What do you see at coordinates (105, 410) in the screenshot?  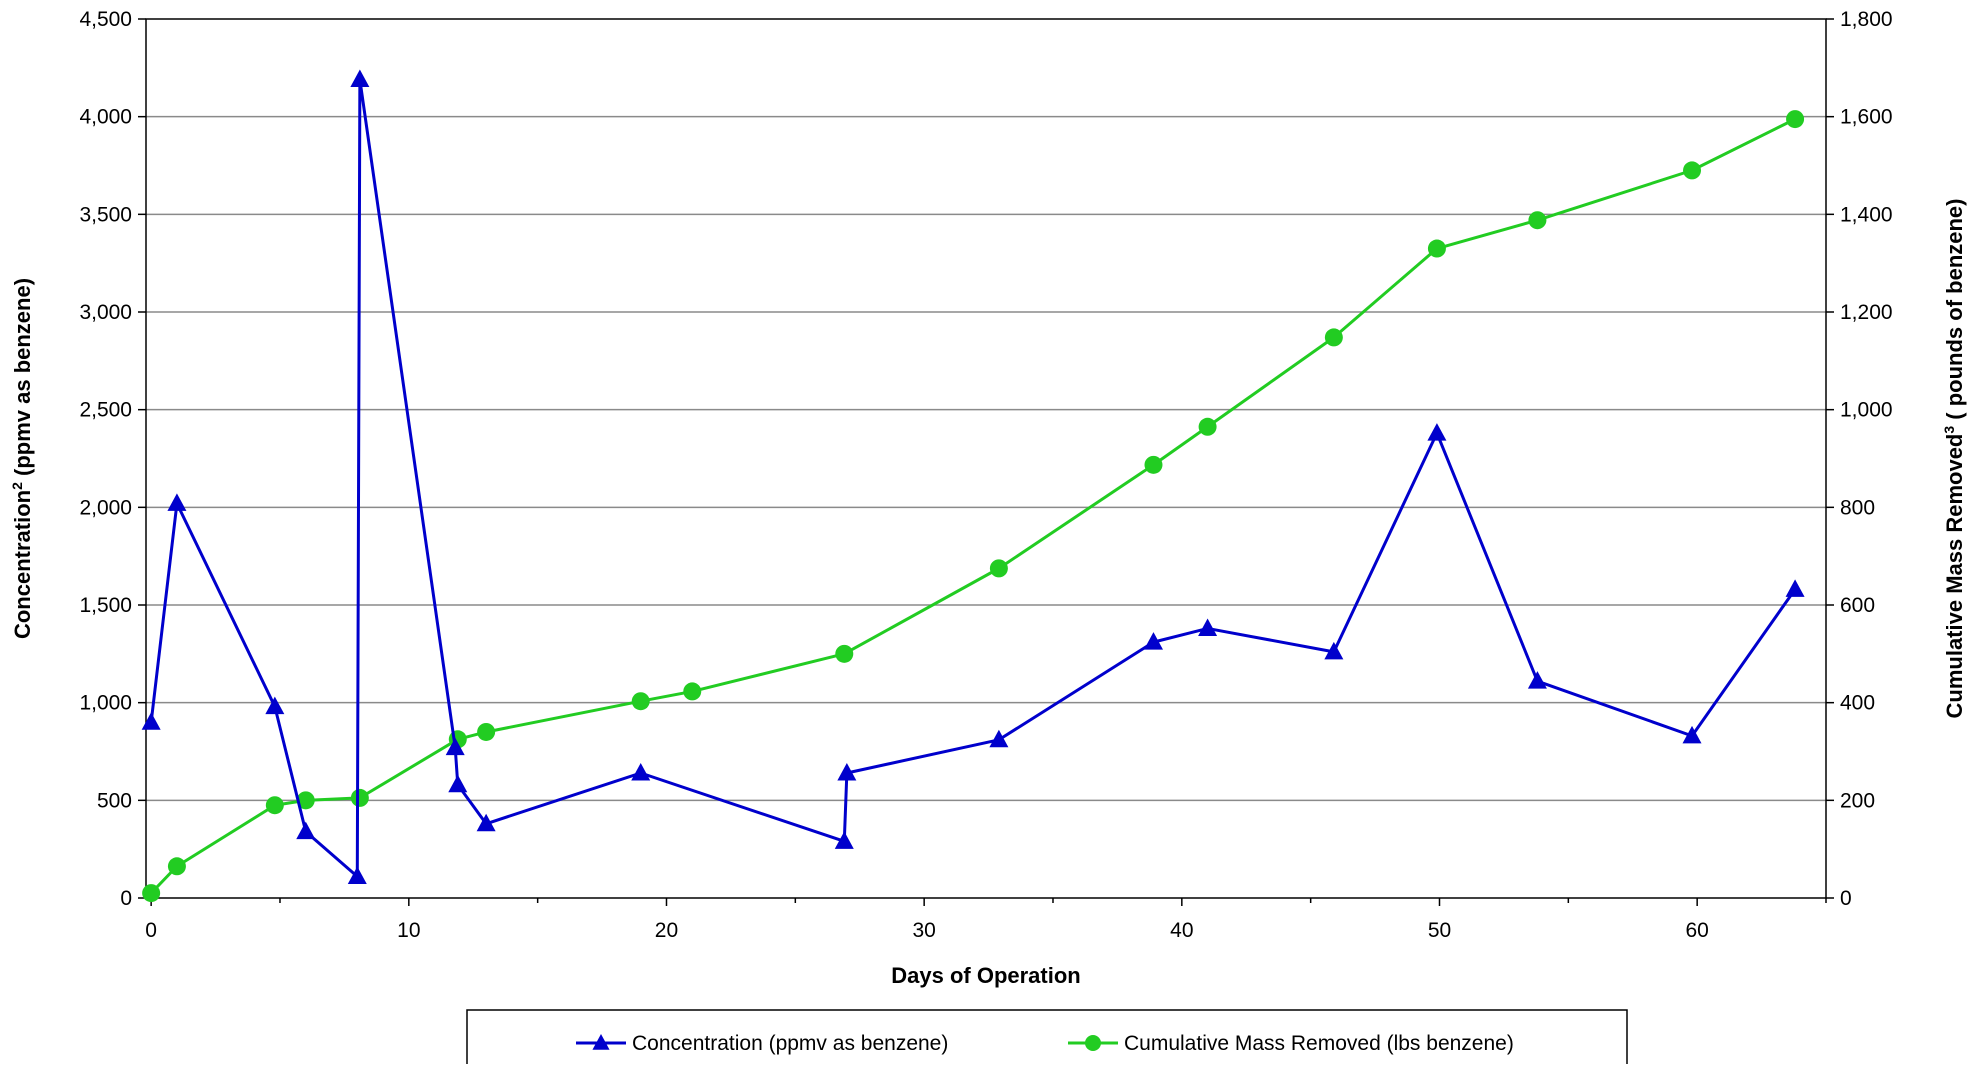 I see `y-left-tick-label: 2,500` at bounding box center [105, 410].